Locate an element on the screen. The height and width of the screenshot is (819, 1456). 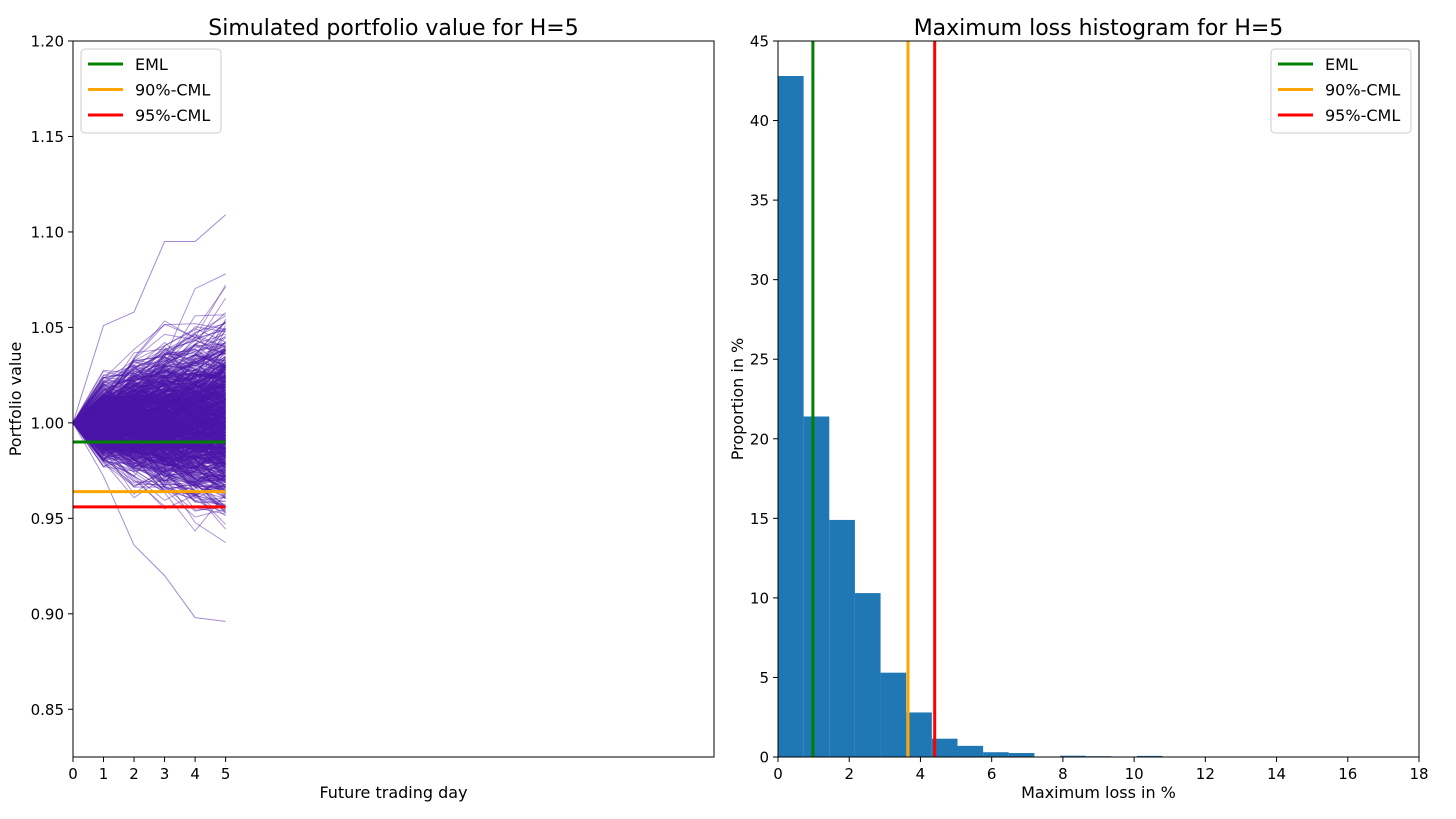
y-tick-label: 1.20 is located at coordinates (47, 42).